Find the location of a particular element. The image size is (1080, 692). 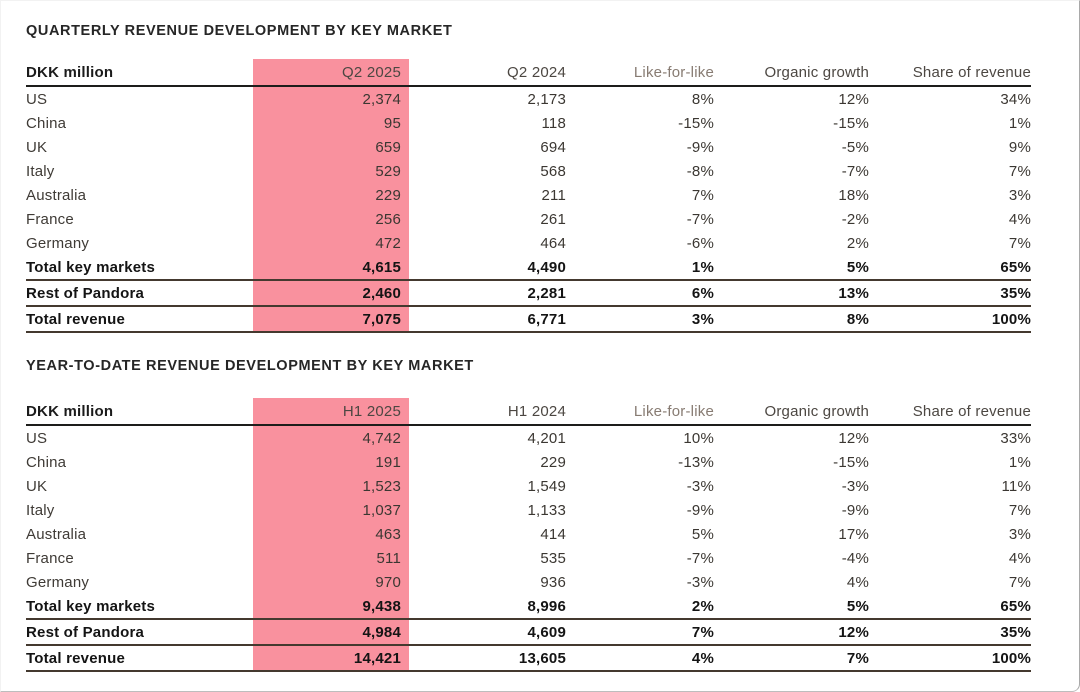

cell-h1-2024: 229 is located at coordinates (553, 462).